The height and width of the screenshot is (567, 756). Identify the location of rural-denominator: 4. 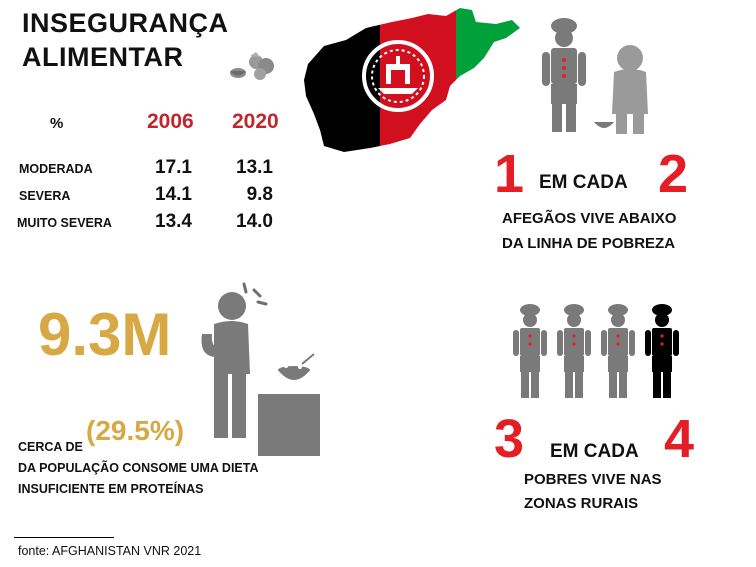
(679, 439).